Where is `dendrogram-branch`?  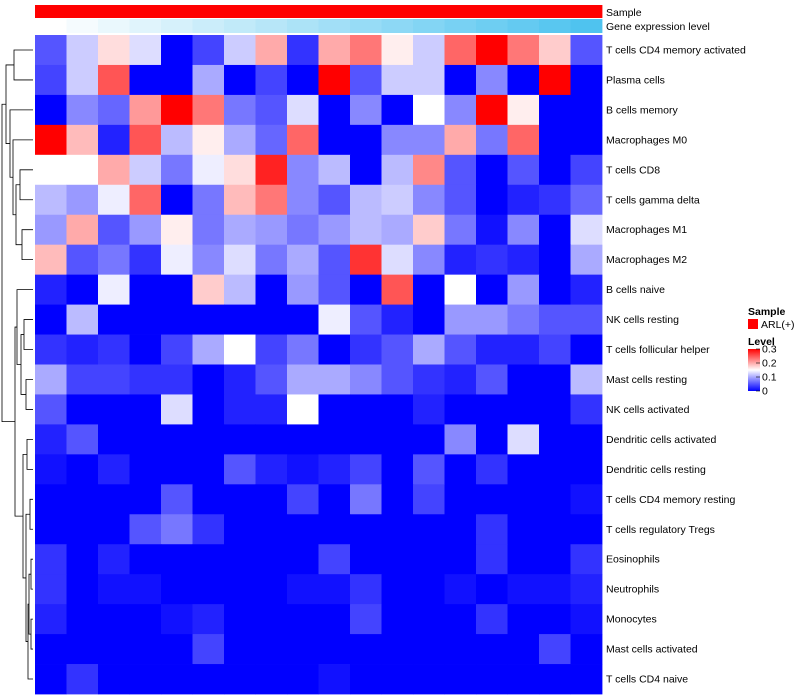
dendrogram-branch is located at coordinates (8, 263).